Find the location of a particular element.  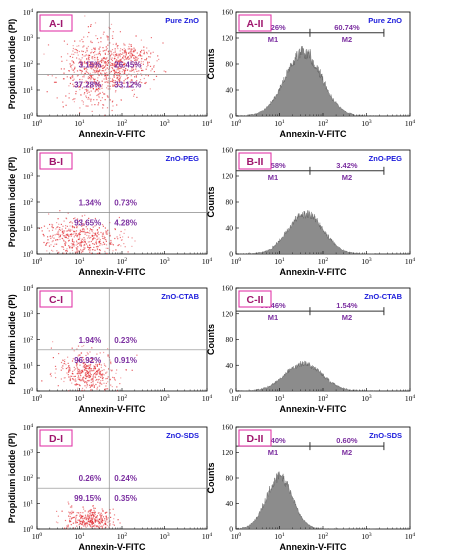

m2-percent: 0.60% is located at coordinates (347, 440).